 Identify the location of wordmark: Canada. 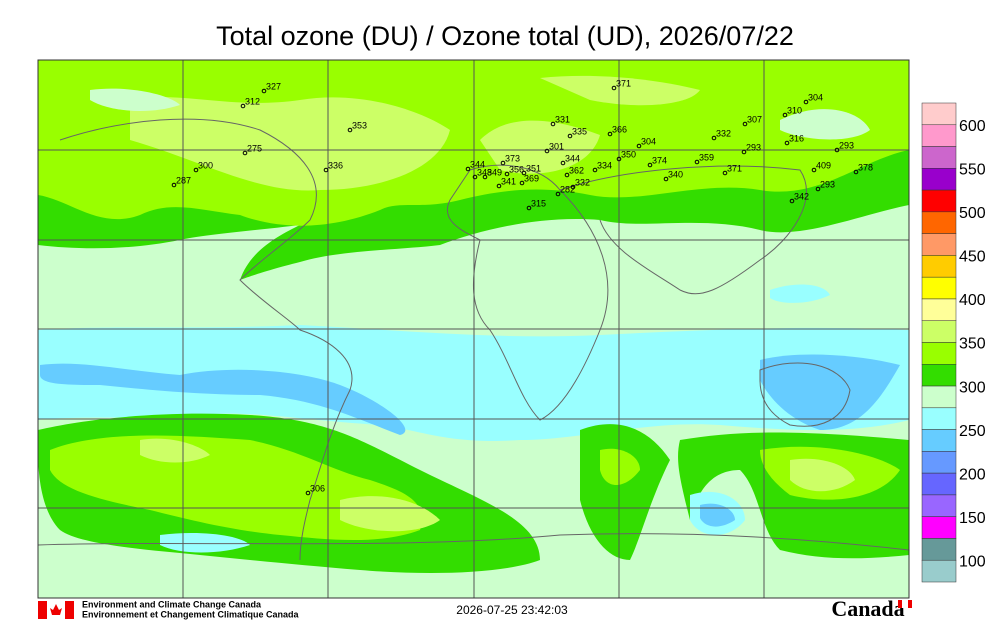
(867, 608).